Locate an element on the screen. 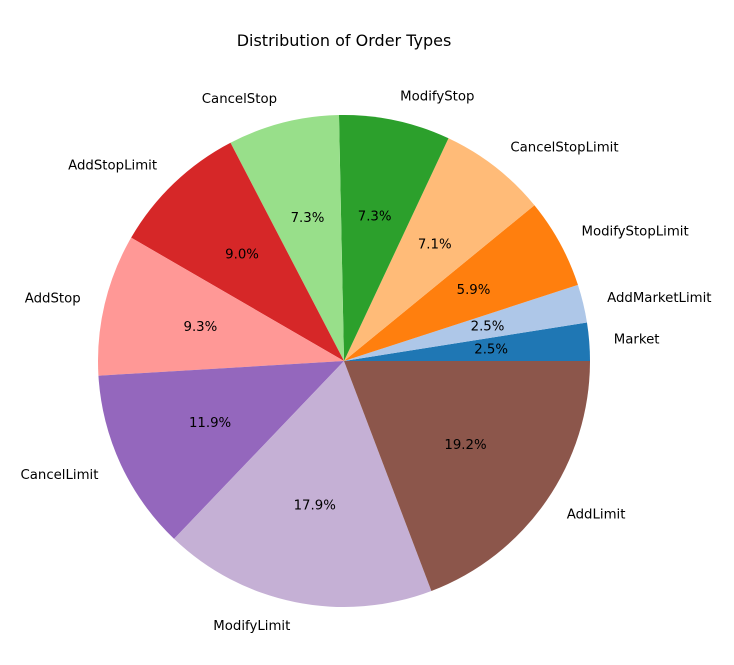 This screenshot has width=734, height=665. pie-slice-cancellimit is located at coordinates (221, 450).